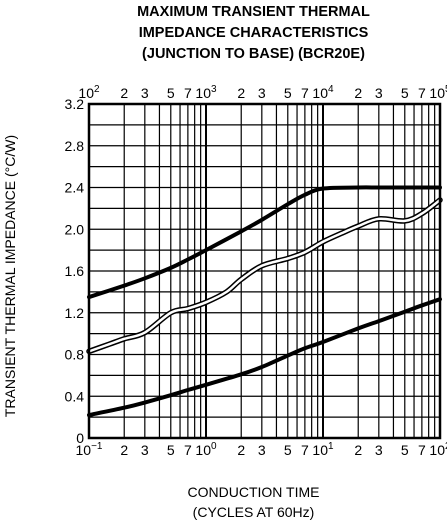  I want to click on y-tick-label: 1.2, so click(75, 313).